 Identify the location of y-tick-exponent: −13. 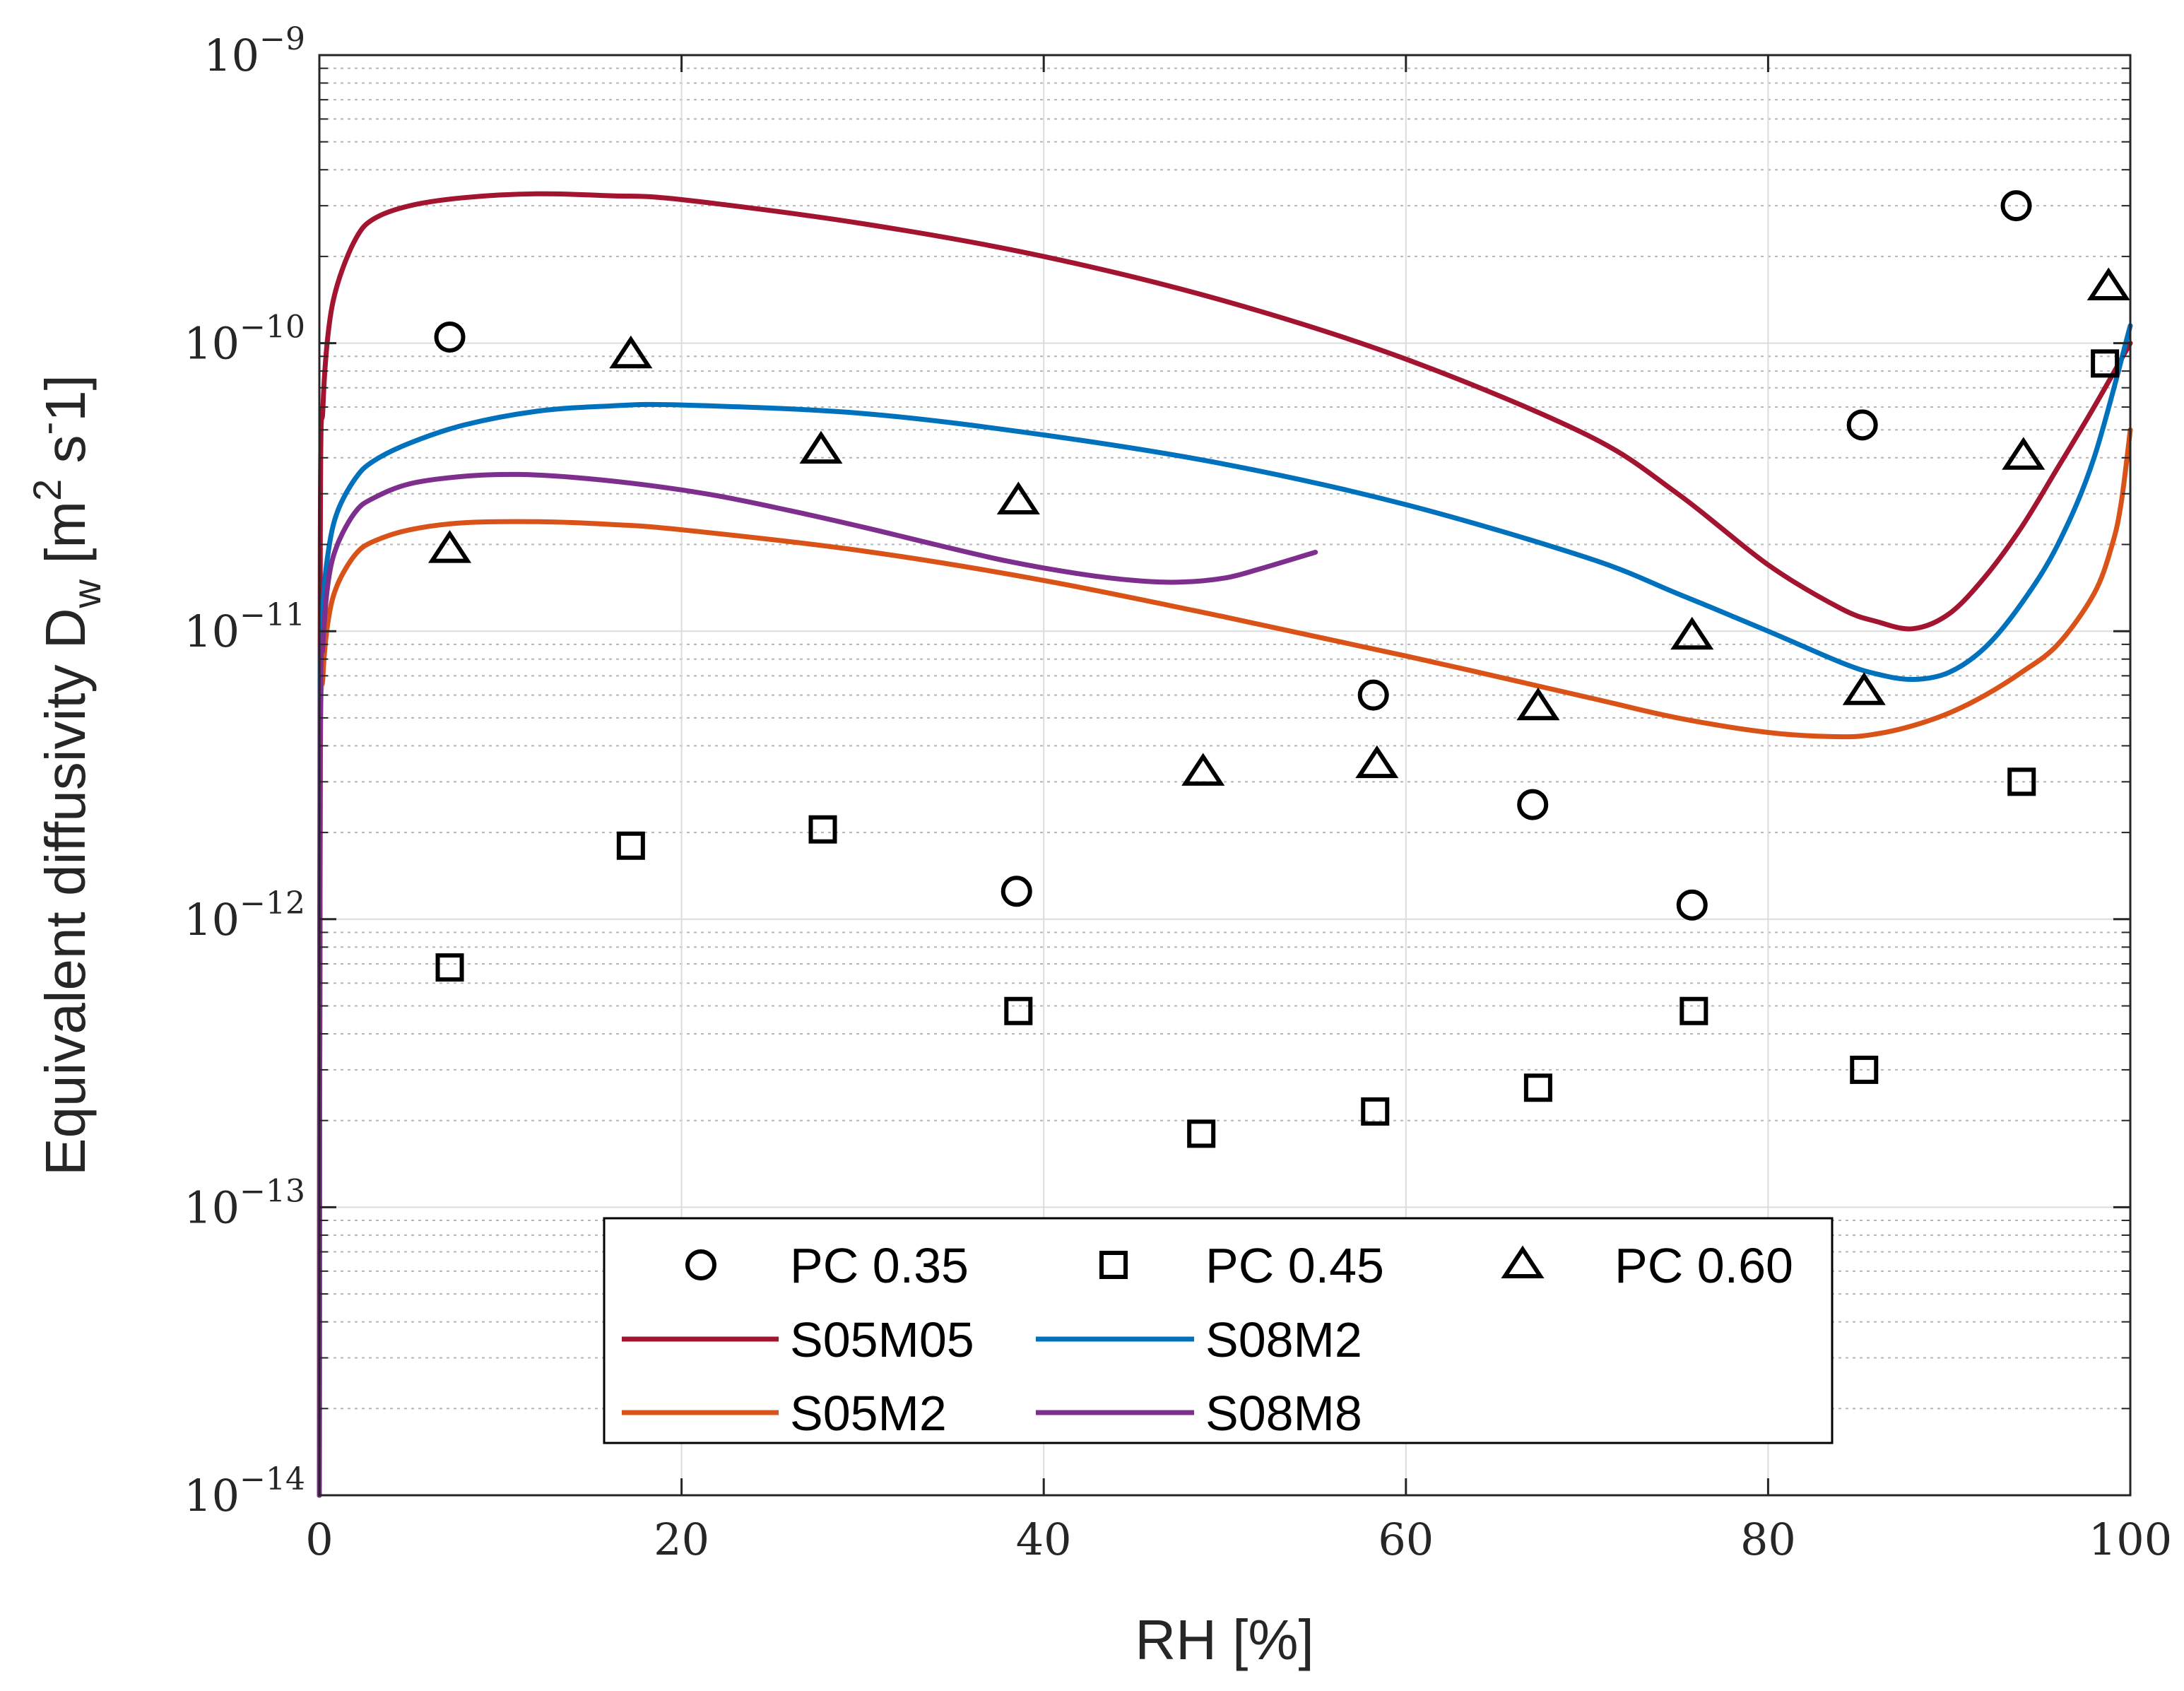
(272, 1191).